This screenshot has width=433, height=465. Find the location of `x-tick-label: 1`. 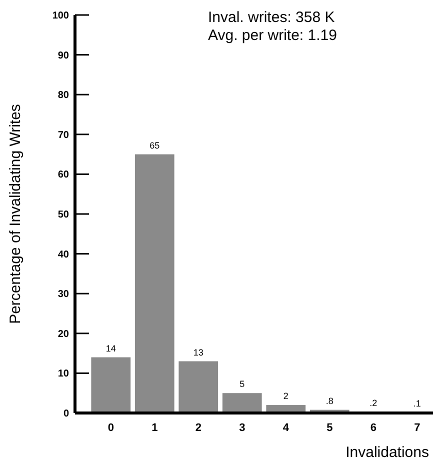

x-tick-label: 1 is located at coordinates (155, 428).